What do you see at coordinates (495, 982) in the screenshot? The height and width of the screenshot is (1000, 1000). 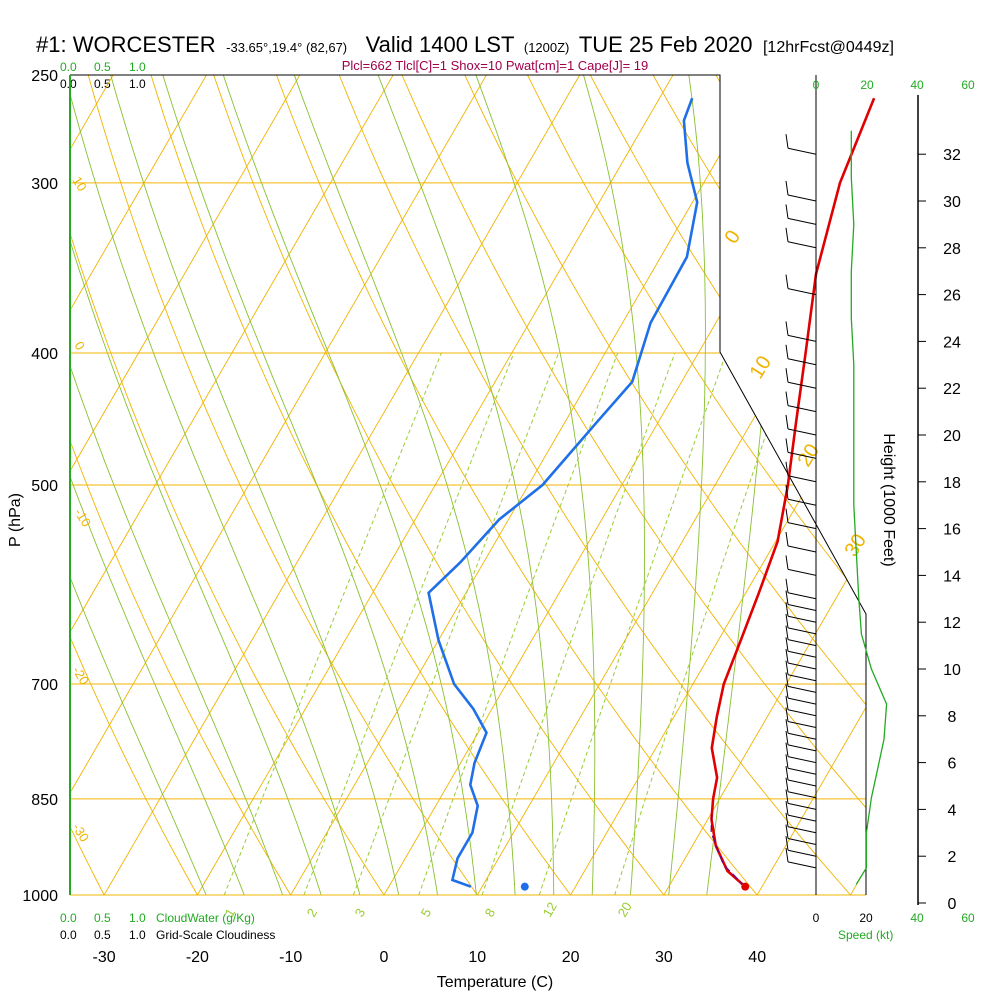 I see `temperature-axis-label: Temperature (C)` at bounding box center [495, 982].